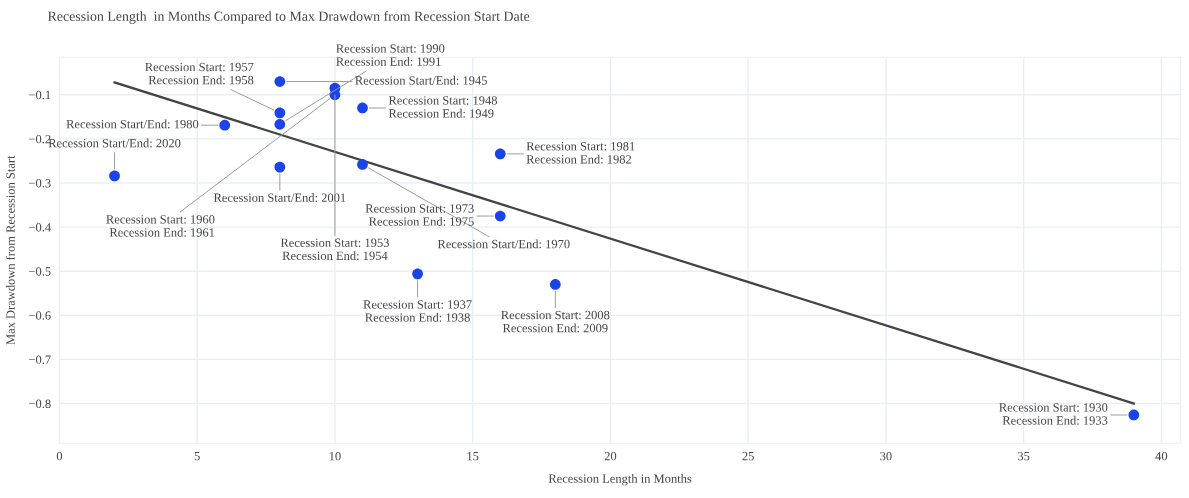 Image resolution: width=1189 pixels, height=498 pixels. What do you see at coordinates (10, 250) in the screenshot?
I see `y-axis-title: Max Drawdown from Recession Start` at bounding box center [10, 250].